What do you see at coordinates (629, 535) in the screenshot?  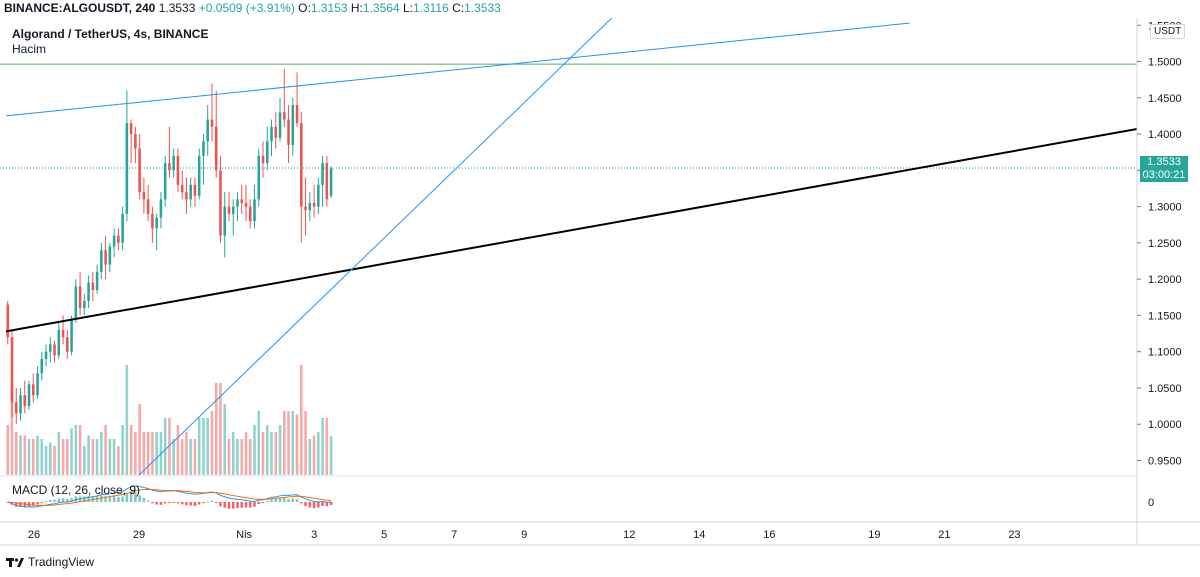 I see `x-tick-label: 12` at bounding box center [629, 535].